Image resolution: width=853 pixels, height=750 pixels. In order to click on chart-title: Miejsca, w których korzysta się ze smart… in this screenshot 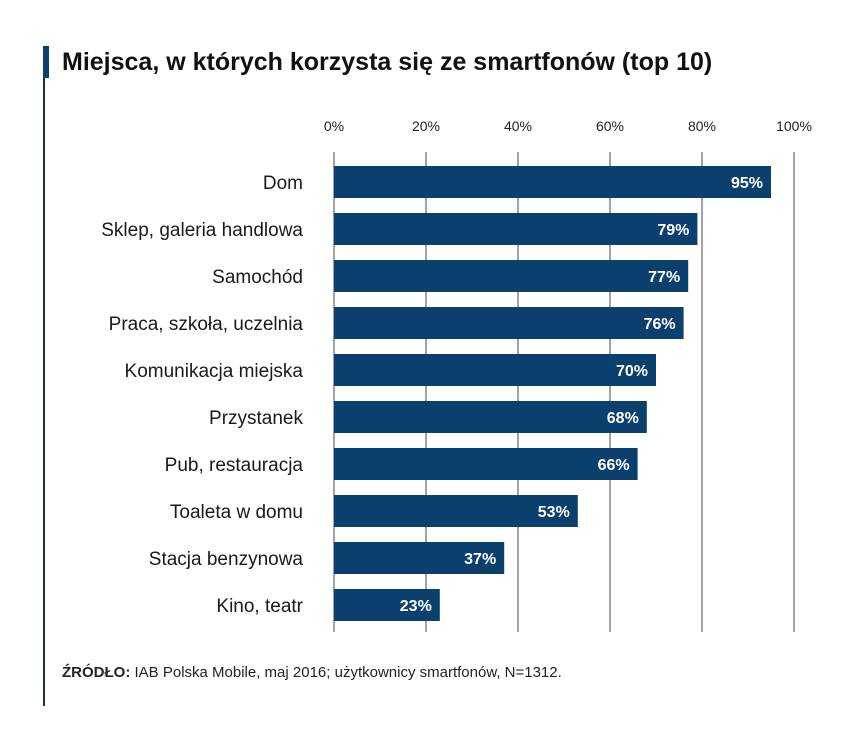, I will do `click(387, 62)`.